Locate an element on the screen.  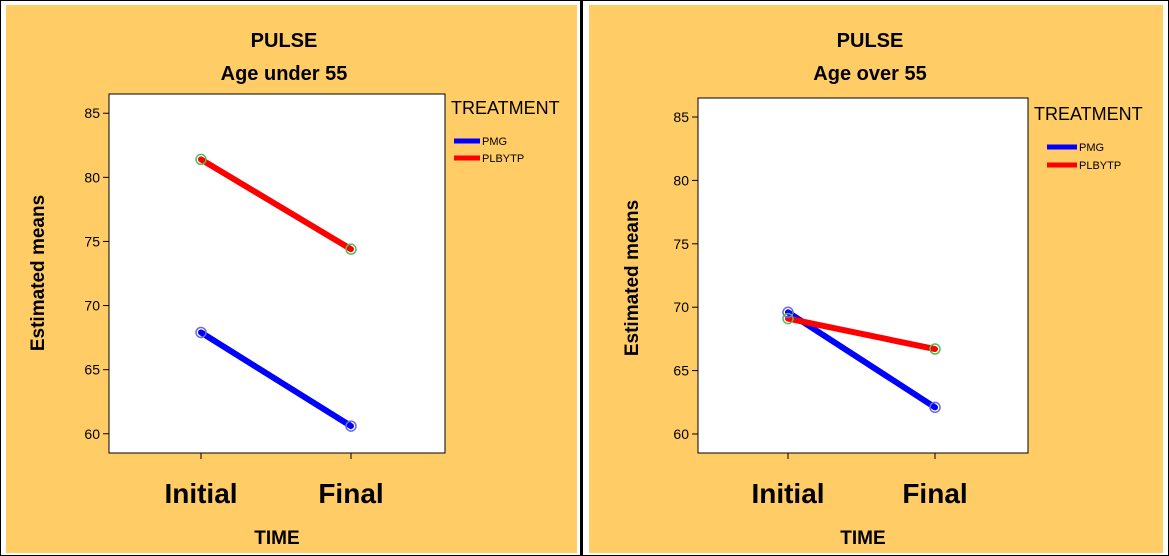
chart-subtitle: Age over 55 is located at coordinates (869, 74).